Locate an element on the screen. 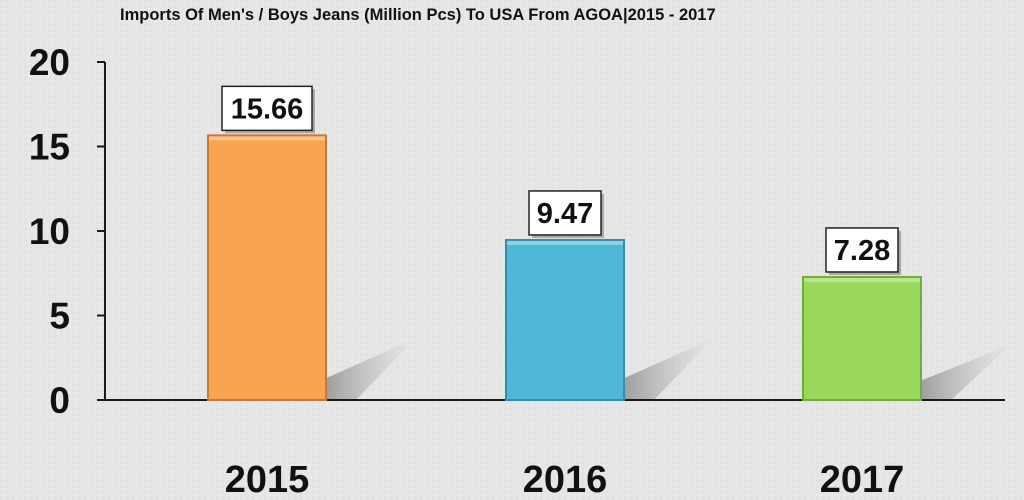 The image size is (1024, 500). bar-2017 is located at coordinates (862, 338).